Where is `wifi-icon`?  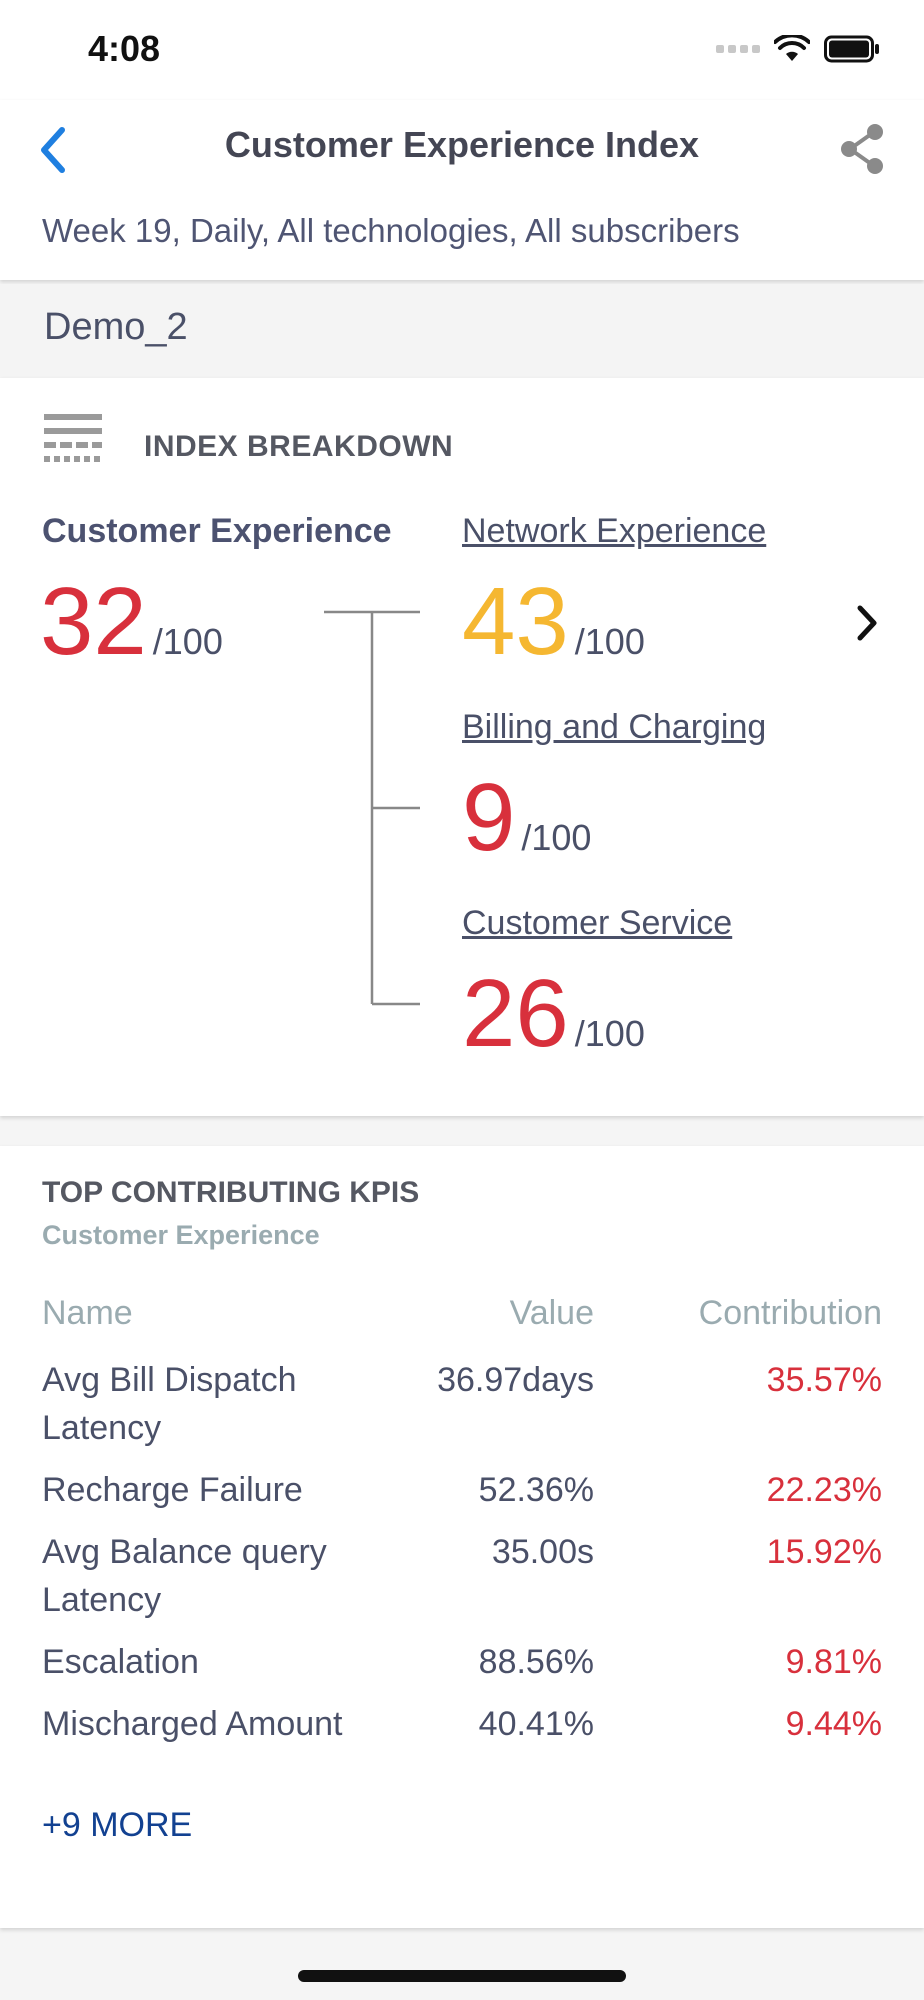 wifi-icon is located at coordinates (792, 48).